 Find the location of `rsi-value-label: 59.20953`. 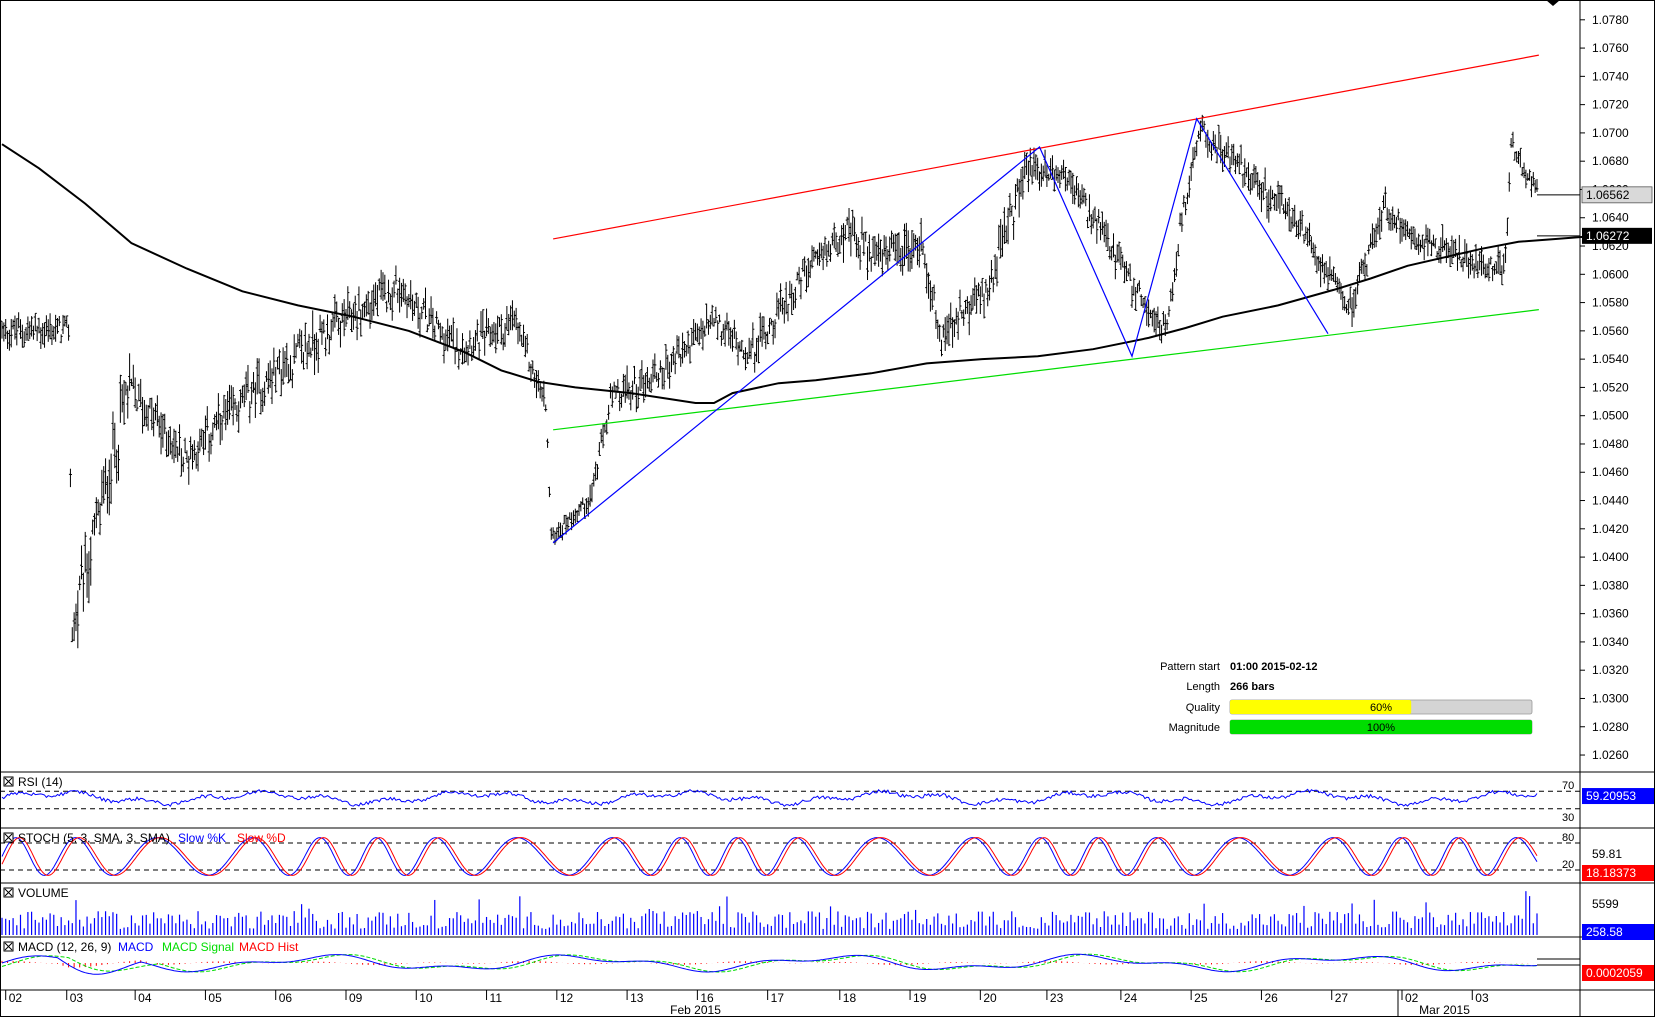

rsi-value-label: 59.20953 is located at coordinates (1611, 796).